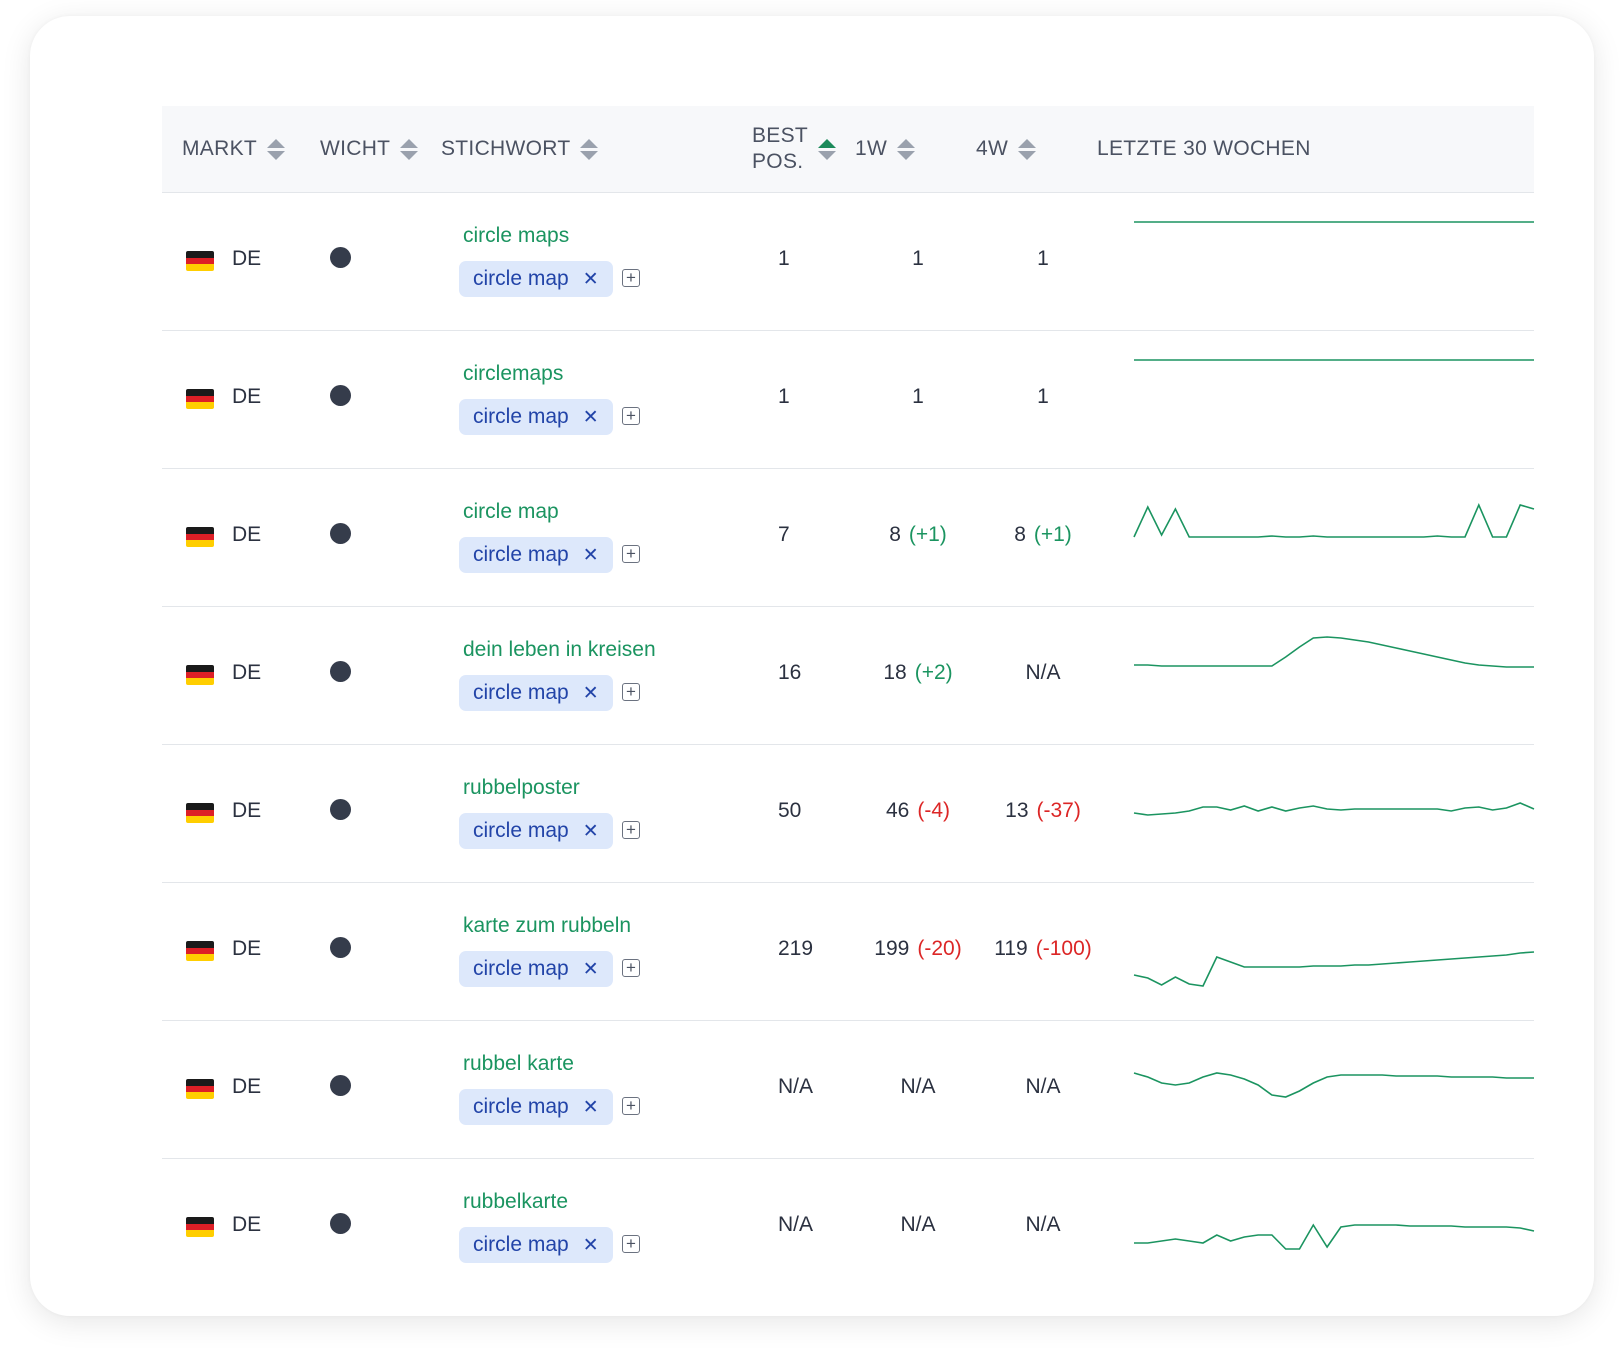  I want to click on column-header-markt: MARKT, so click(233, 149).